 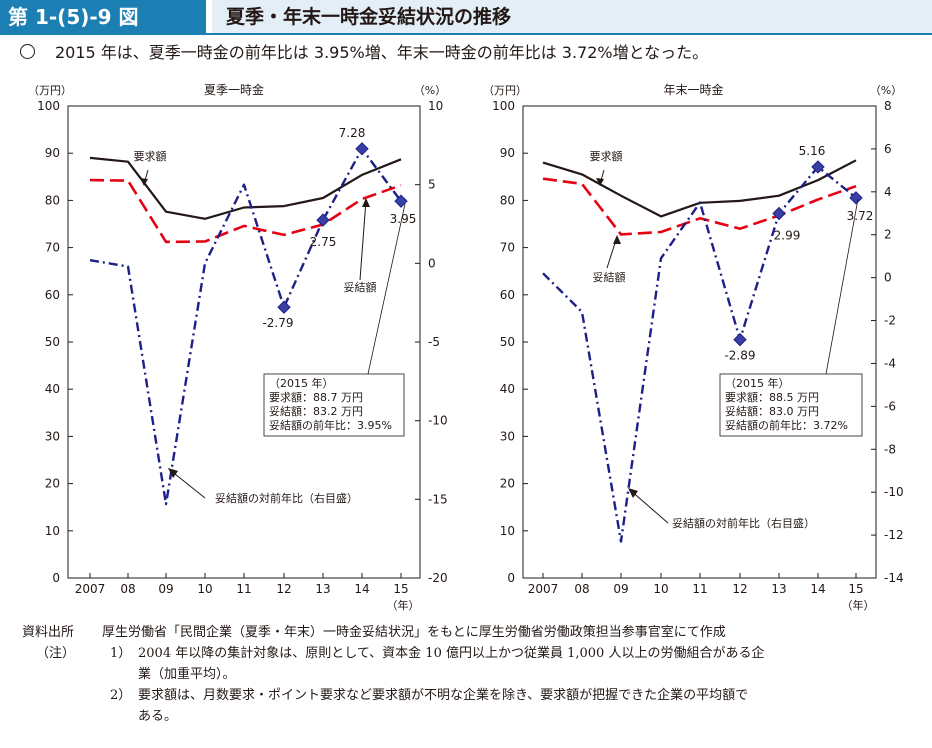 What do you see at coordinates (121, 695) in the screenshot?
I see `note-number-2: 2）` at bounding box center [121, 695].